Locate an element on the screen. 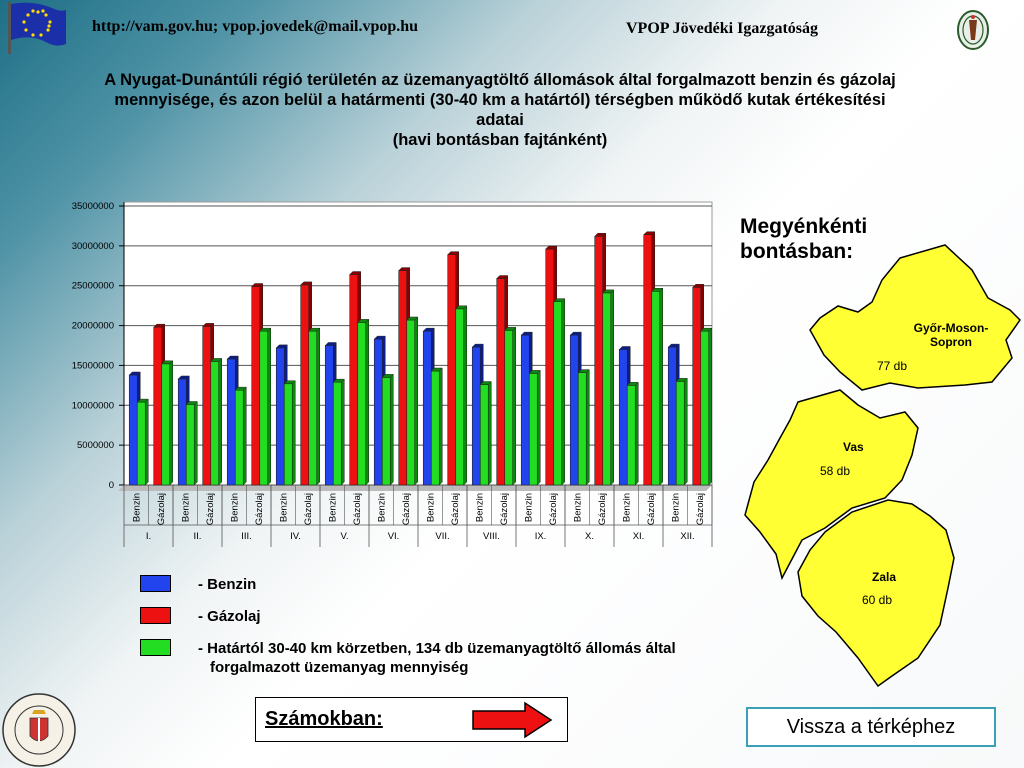  header-organization: VPOP Jövedéki Igazgatóság is located at coordinates (722, 28).